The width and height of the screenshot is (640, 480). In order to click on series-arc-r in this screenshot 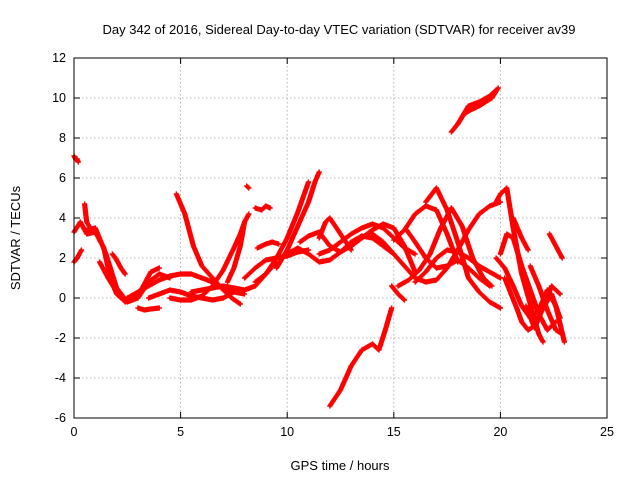, I will do `click(282, 232)`.